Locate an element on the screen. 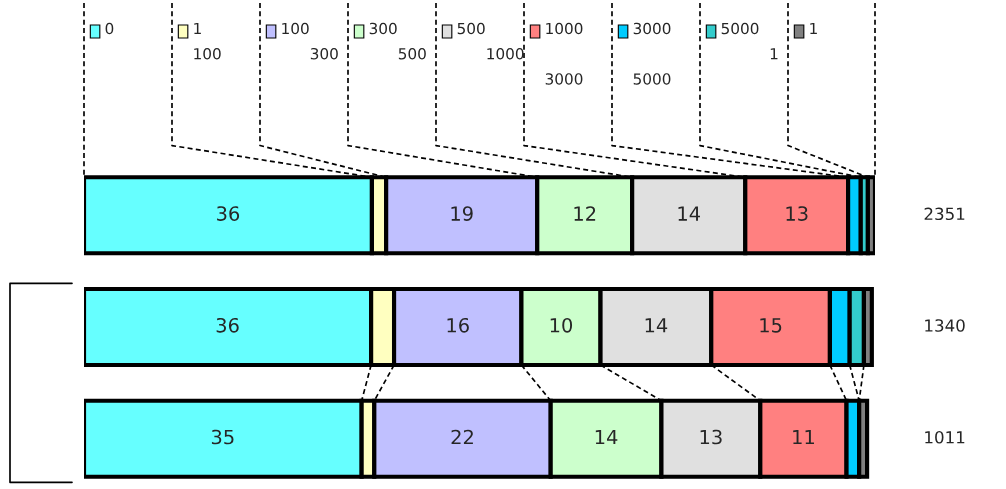  data-label: 19 is located at coordinates (462, 213).